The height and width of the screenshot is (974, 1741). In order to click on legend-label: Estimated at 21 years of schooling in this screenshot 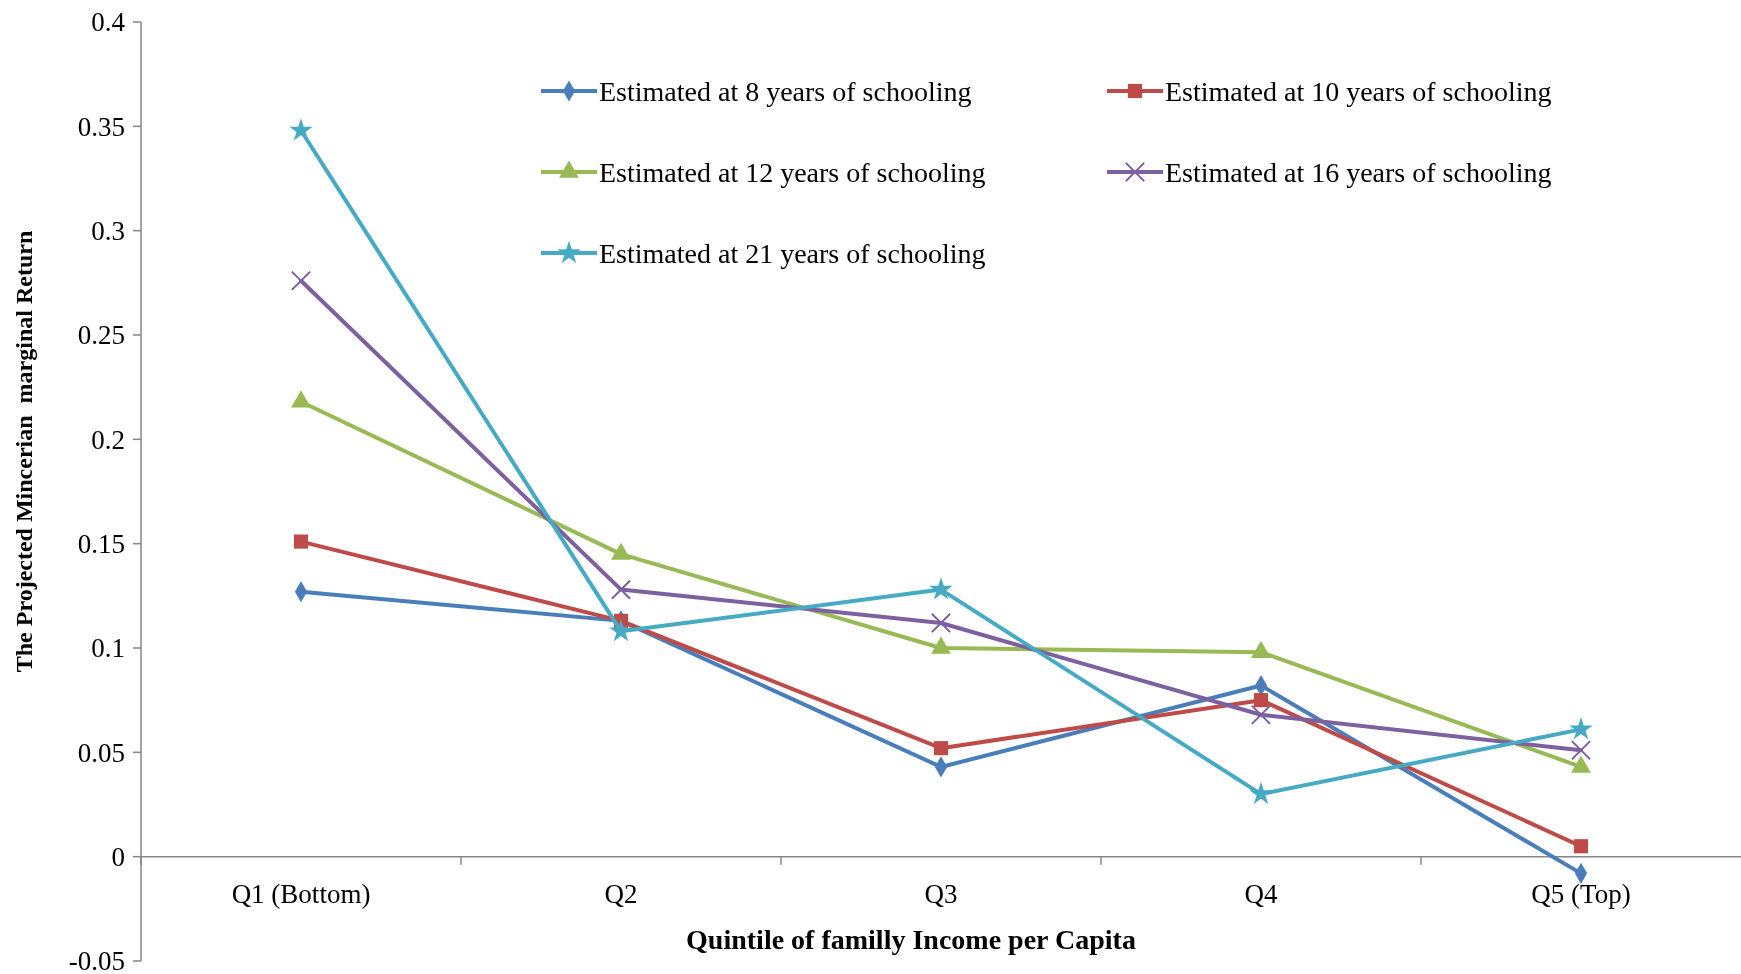, I will do `click(792, 253)`.